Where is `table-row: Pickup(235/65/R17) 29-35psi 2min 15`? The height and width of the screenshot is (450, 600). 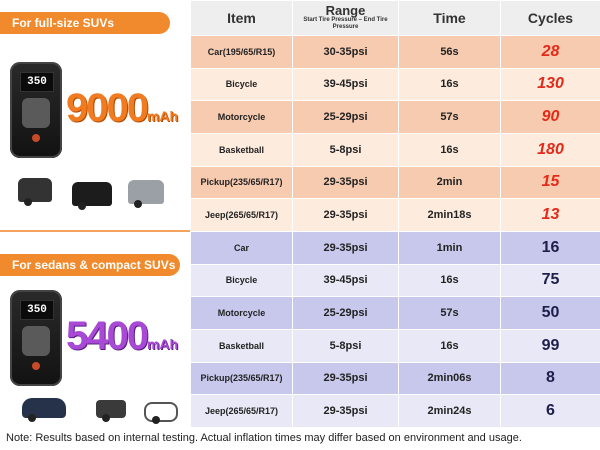
table-row: Pickup(235/65/R17) 29-35psi 2min 15 is located at coordinates (395, 182).